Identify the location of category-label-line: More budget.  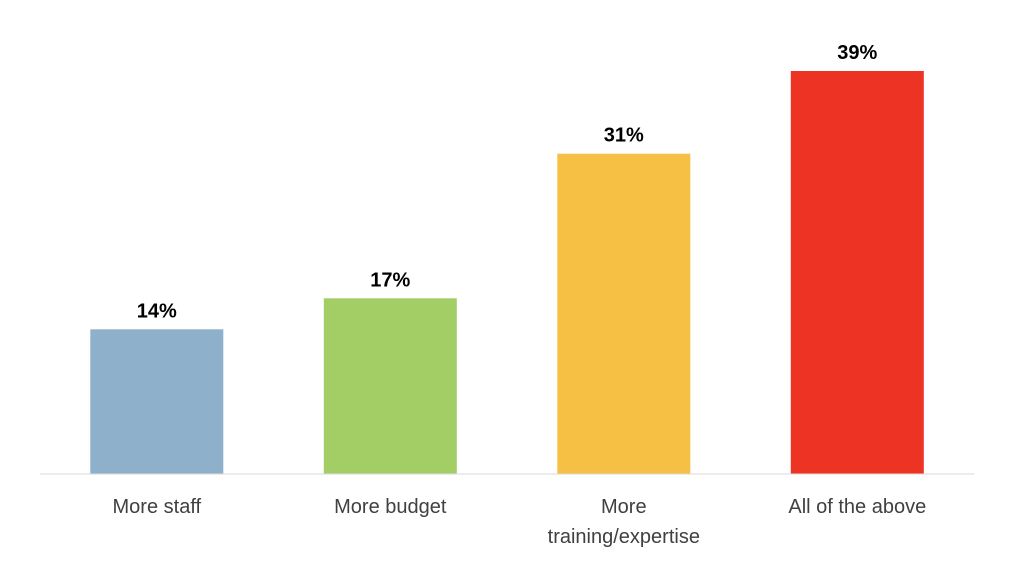
(390, 507).